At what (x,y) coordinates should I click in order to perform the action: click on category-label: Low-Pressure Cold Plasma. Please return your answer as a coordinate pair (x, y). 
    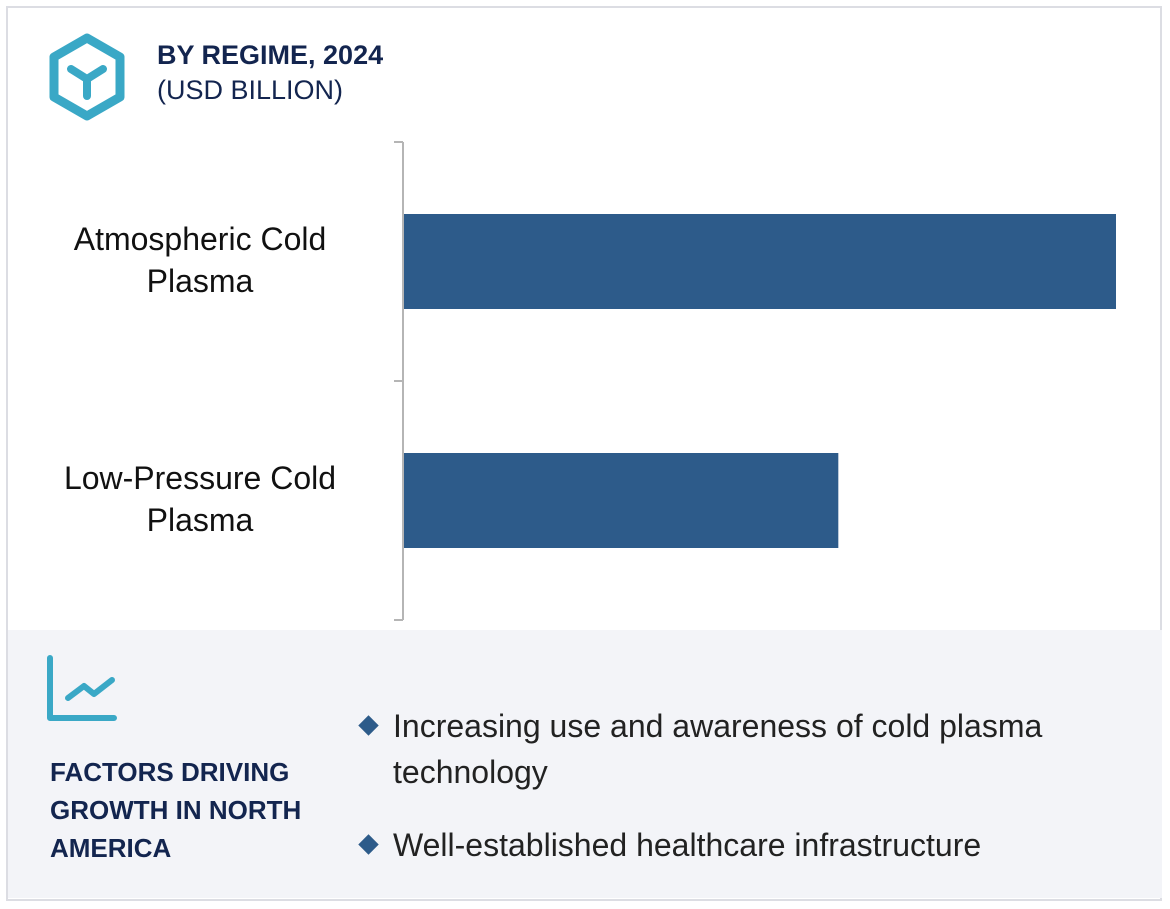
    Looking at the image, I should click on (200, 499).